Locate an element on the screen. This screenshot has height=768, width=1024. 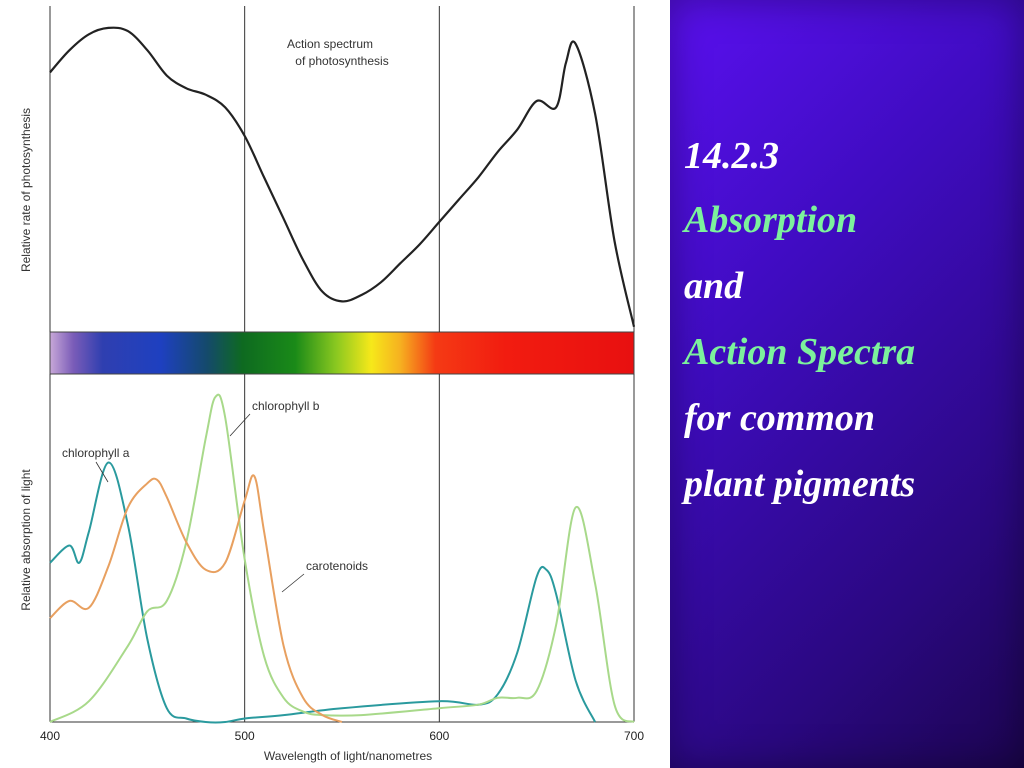
action-spectrum-label-line-1: Action spectrum is located at coordinates (330, 44).